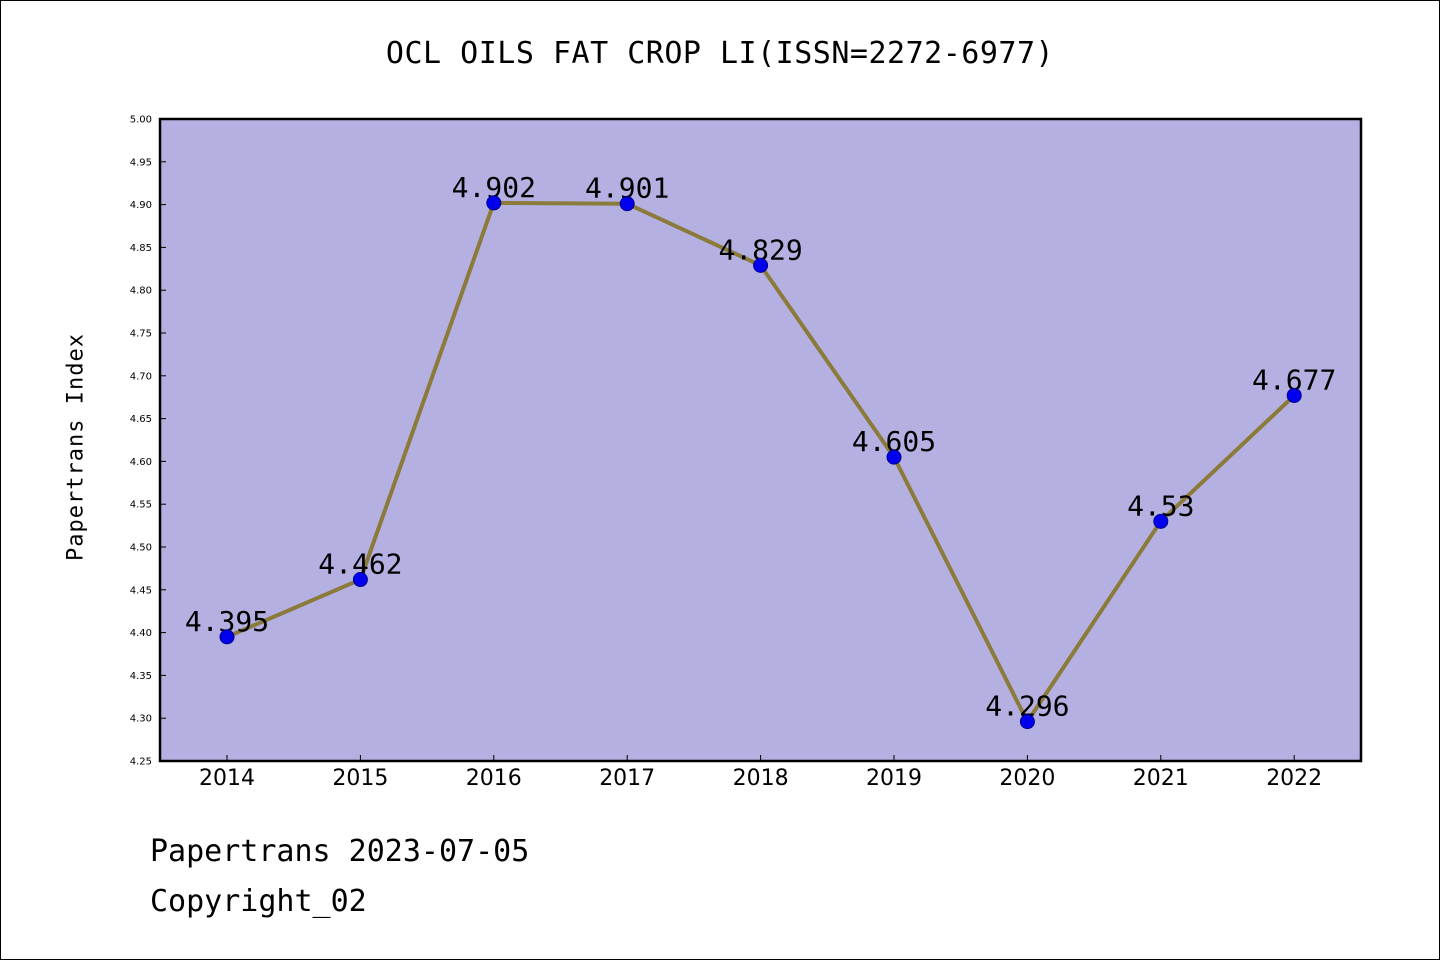 This screenshot has width=1440, height=960. Describe the element at coordinates (141, 676) in the screenshot. I see `y-tick-label: 4.35` at that location.